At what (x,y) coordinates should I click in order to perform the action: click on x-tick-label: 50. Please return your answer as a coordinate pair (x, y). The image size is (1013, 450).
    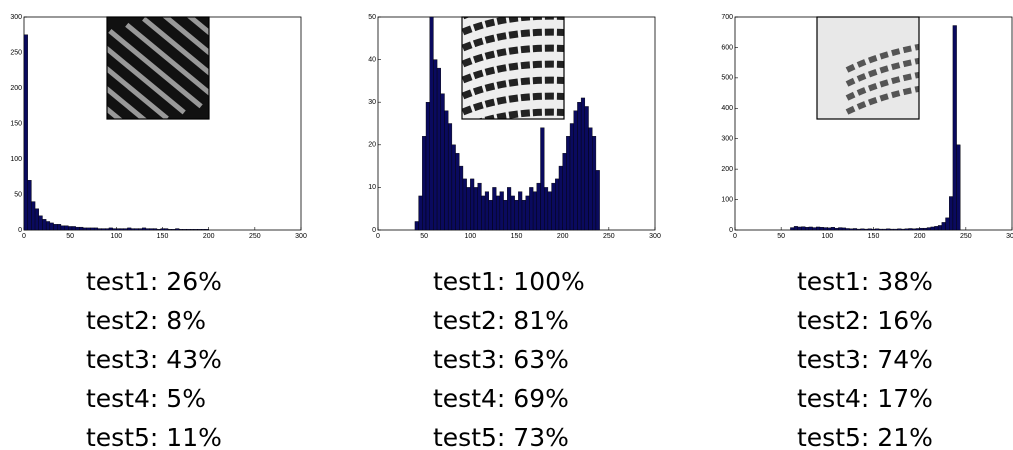
    Looking at the image, I should click on (70, 236).